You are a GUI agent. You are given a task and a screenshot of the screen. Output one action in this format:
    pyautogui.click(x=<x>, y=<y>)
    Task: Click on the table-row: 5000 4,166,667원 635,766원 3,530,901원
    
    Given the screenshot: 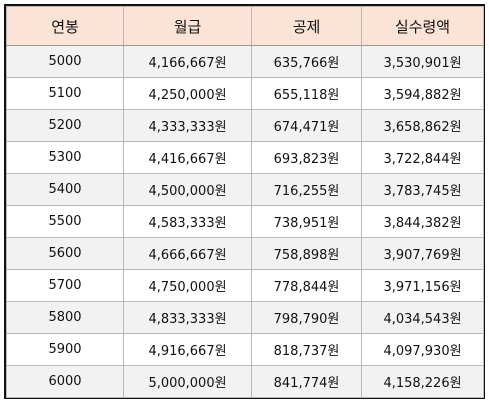 What is the action you would take?
    pyautogui.click(x=245, y=61)
    